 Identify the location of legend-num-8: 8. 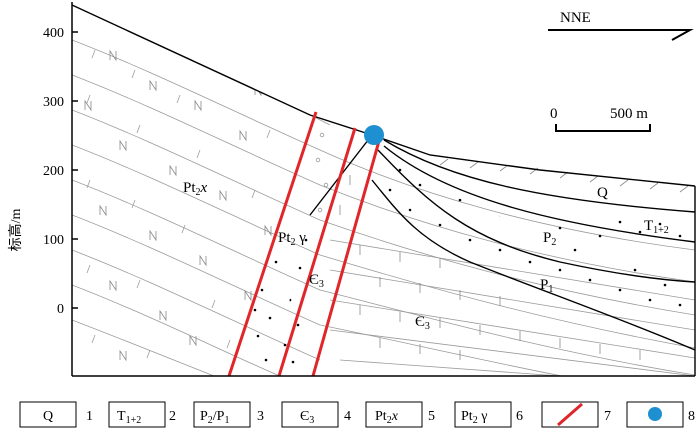
(691, 416).